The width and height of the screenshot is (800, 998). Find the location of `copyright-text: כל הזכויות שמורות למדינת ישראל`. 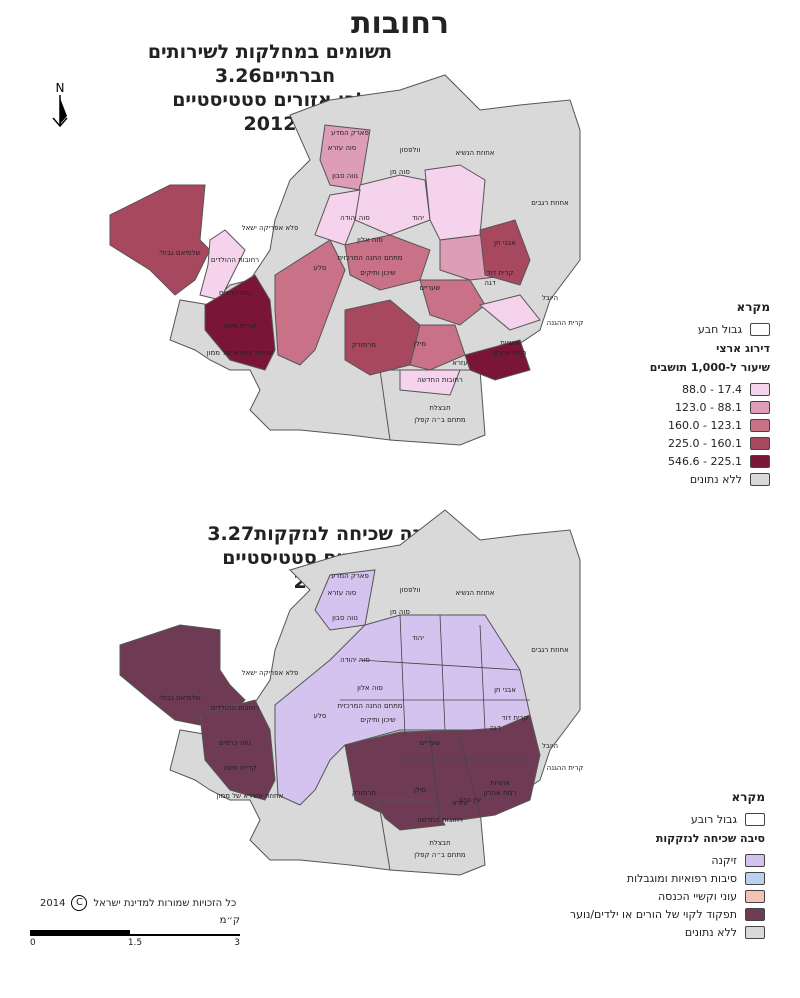

copyright-text: כל הזכויות שמורות למדינת ישראל is located at coordinates (165, 903).